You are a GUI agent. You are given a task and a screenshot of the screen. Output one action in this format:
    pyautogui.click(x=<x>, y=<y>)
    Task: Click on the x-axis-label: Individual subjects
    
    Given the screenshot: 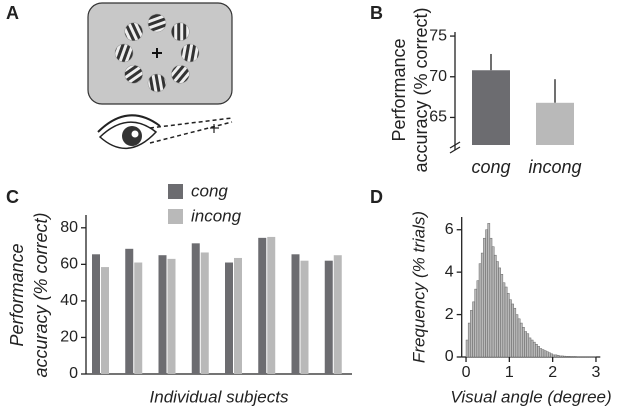 What is the action you would take?
    pyautogui.click(x=219, y=396)
    